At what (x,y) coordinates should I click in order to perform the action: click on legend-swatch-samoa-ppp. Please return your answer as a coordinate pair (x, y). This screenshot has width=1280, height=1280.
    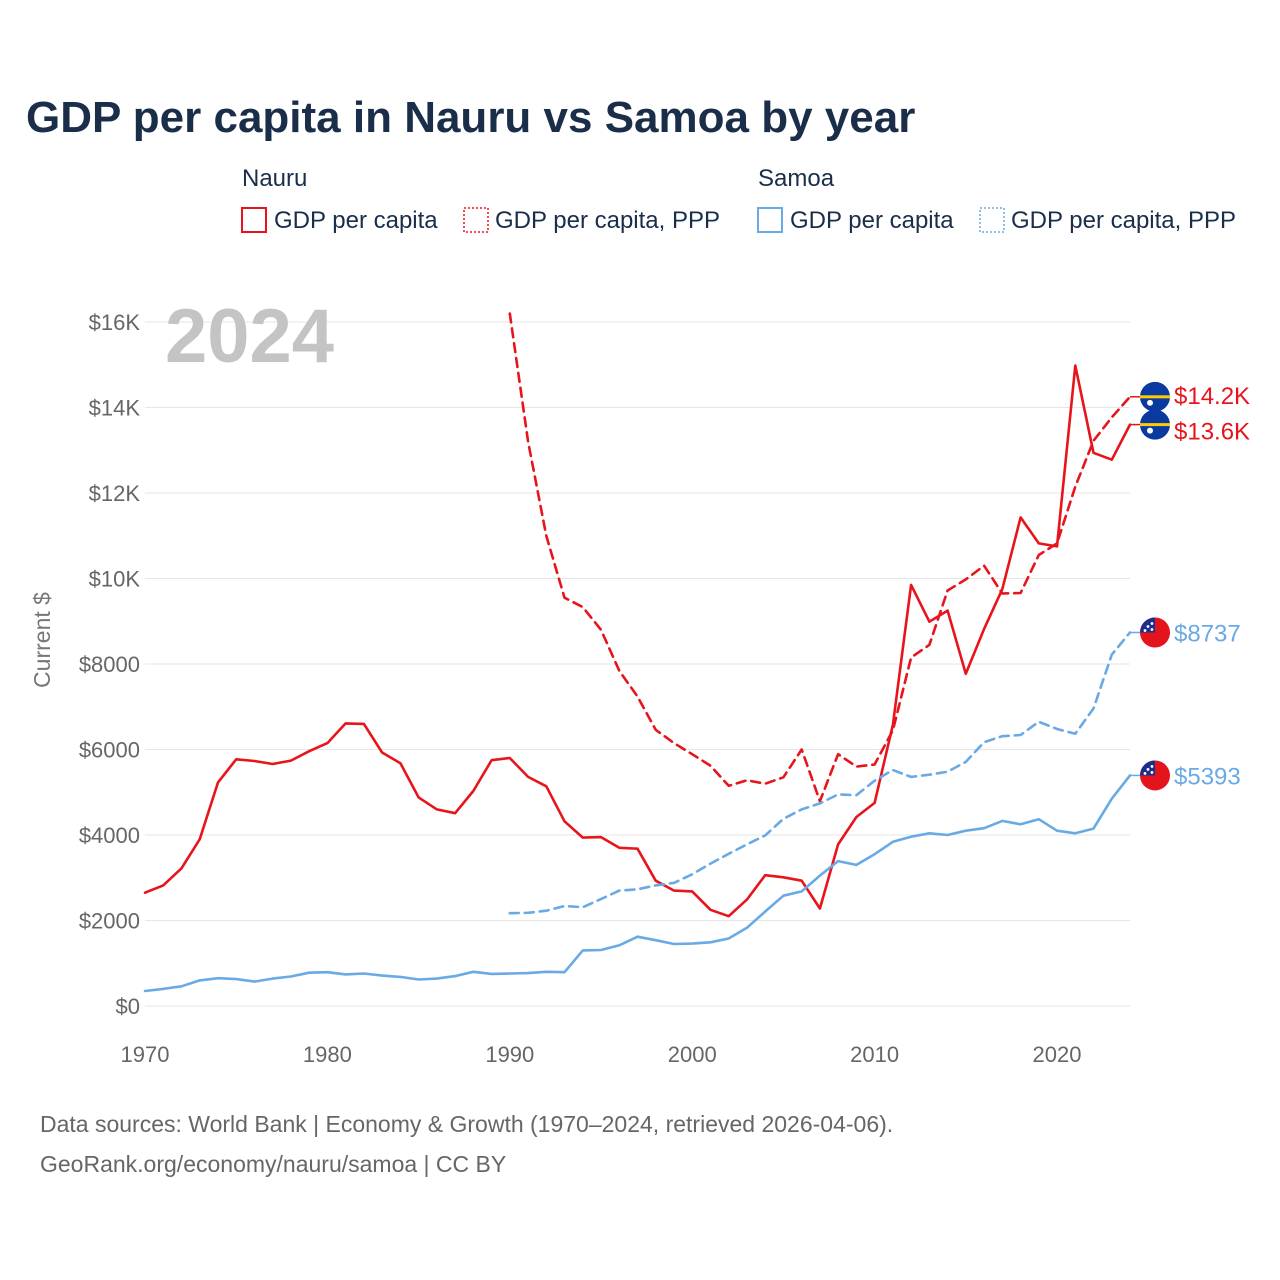
    Looking at the image, I should click on (992, 220).